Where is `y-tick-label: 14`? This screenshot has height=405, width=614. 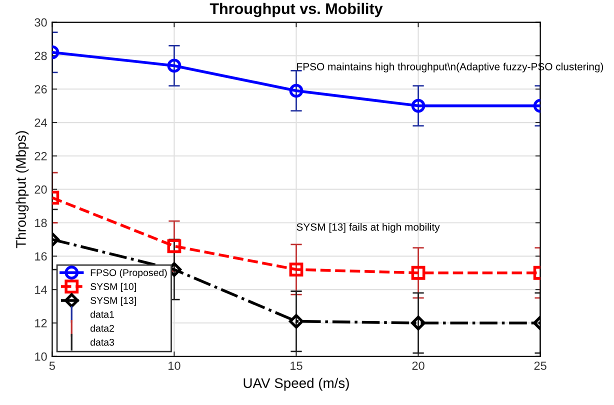 y-tick-label: 14 is located at coordinates (41, 290).